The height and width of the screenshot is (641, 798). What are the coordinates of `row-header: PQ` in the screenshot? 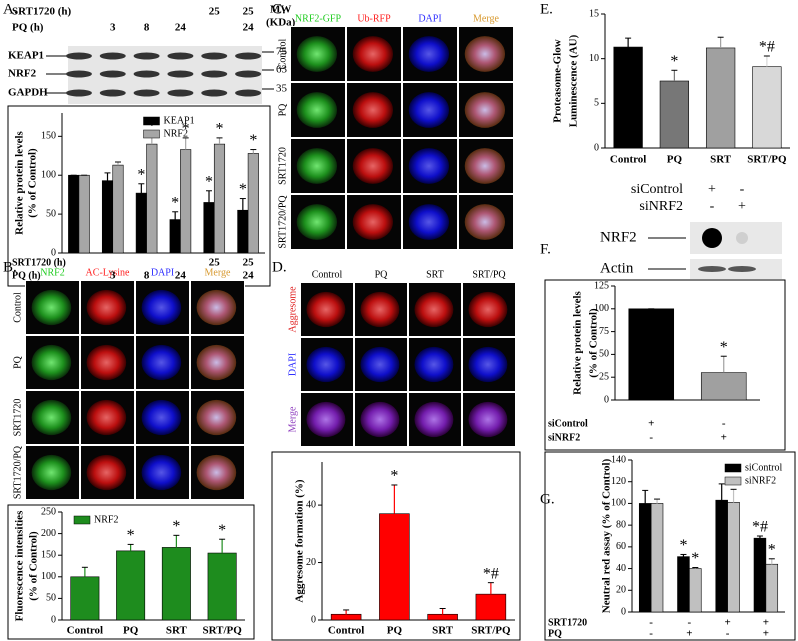 It's located at (17, 362).